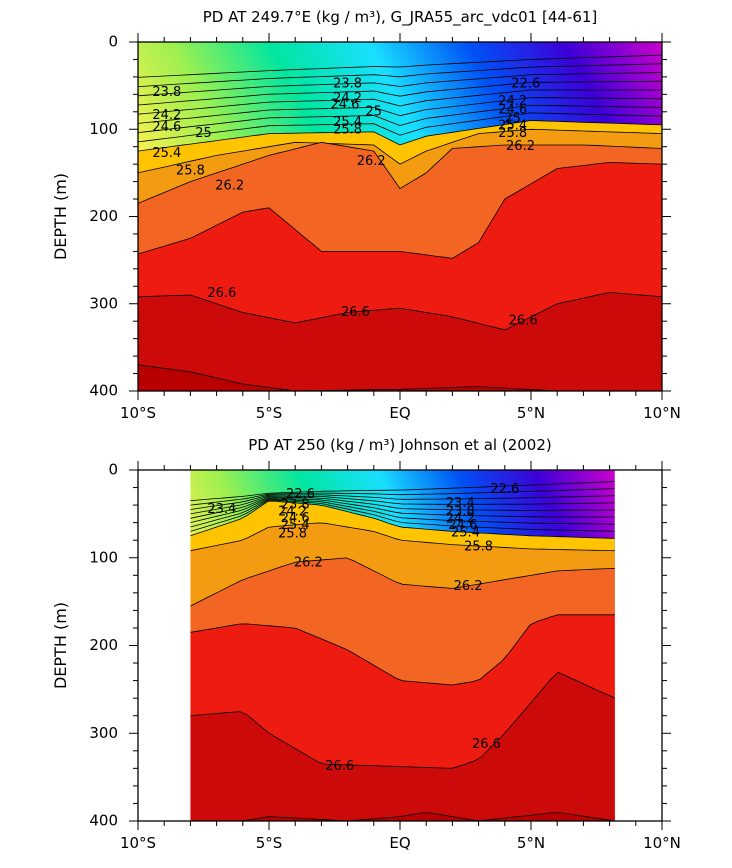 The width and height of the screenshot is (732, 868). Describe the element at coordinates (60, 216) in the screenshot. I see `y-axis-label: DEPTH (m)` at that location.